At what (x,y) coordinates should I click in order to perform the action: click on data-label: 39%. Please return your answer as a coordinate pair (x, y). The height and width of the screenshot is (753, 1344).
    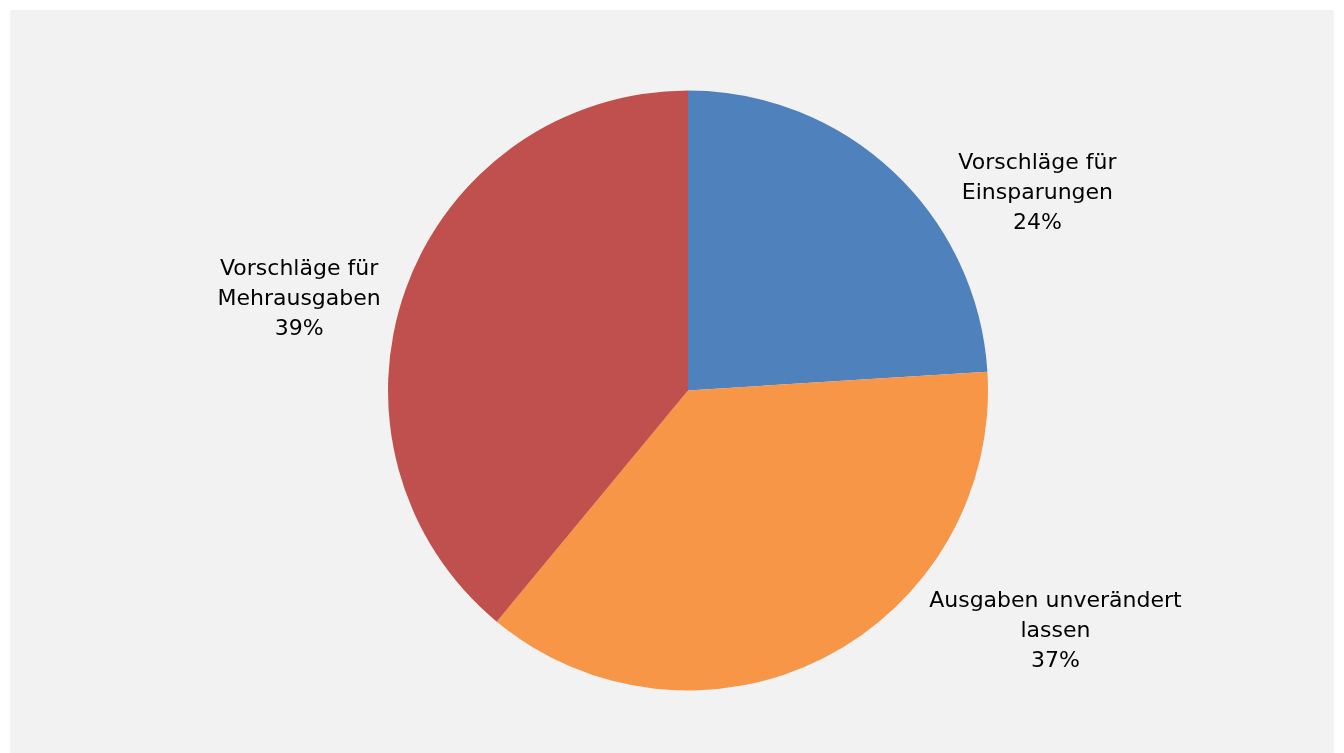
    Looking at the image, I should click on (299, 327).